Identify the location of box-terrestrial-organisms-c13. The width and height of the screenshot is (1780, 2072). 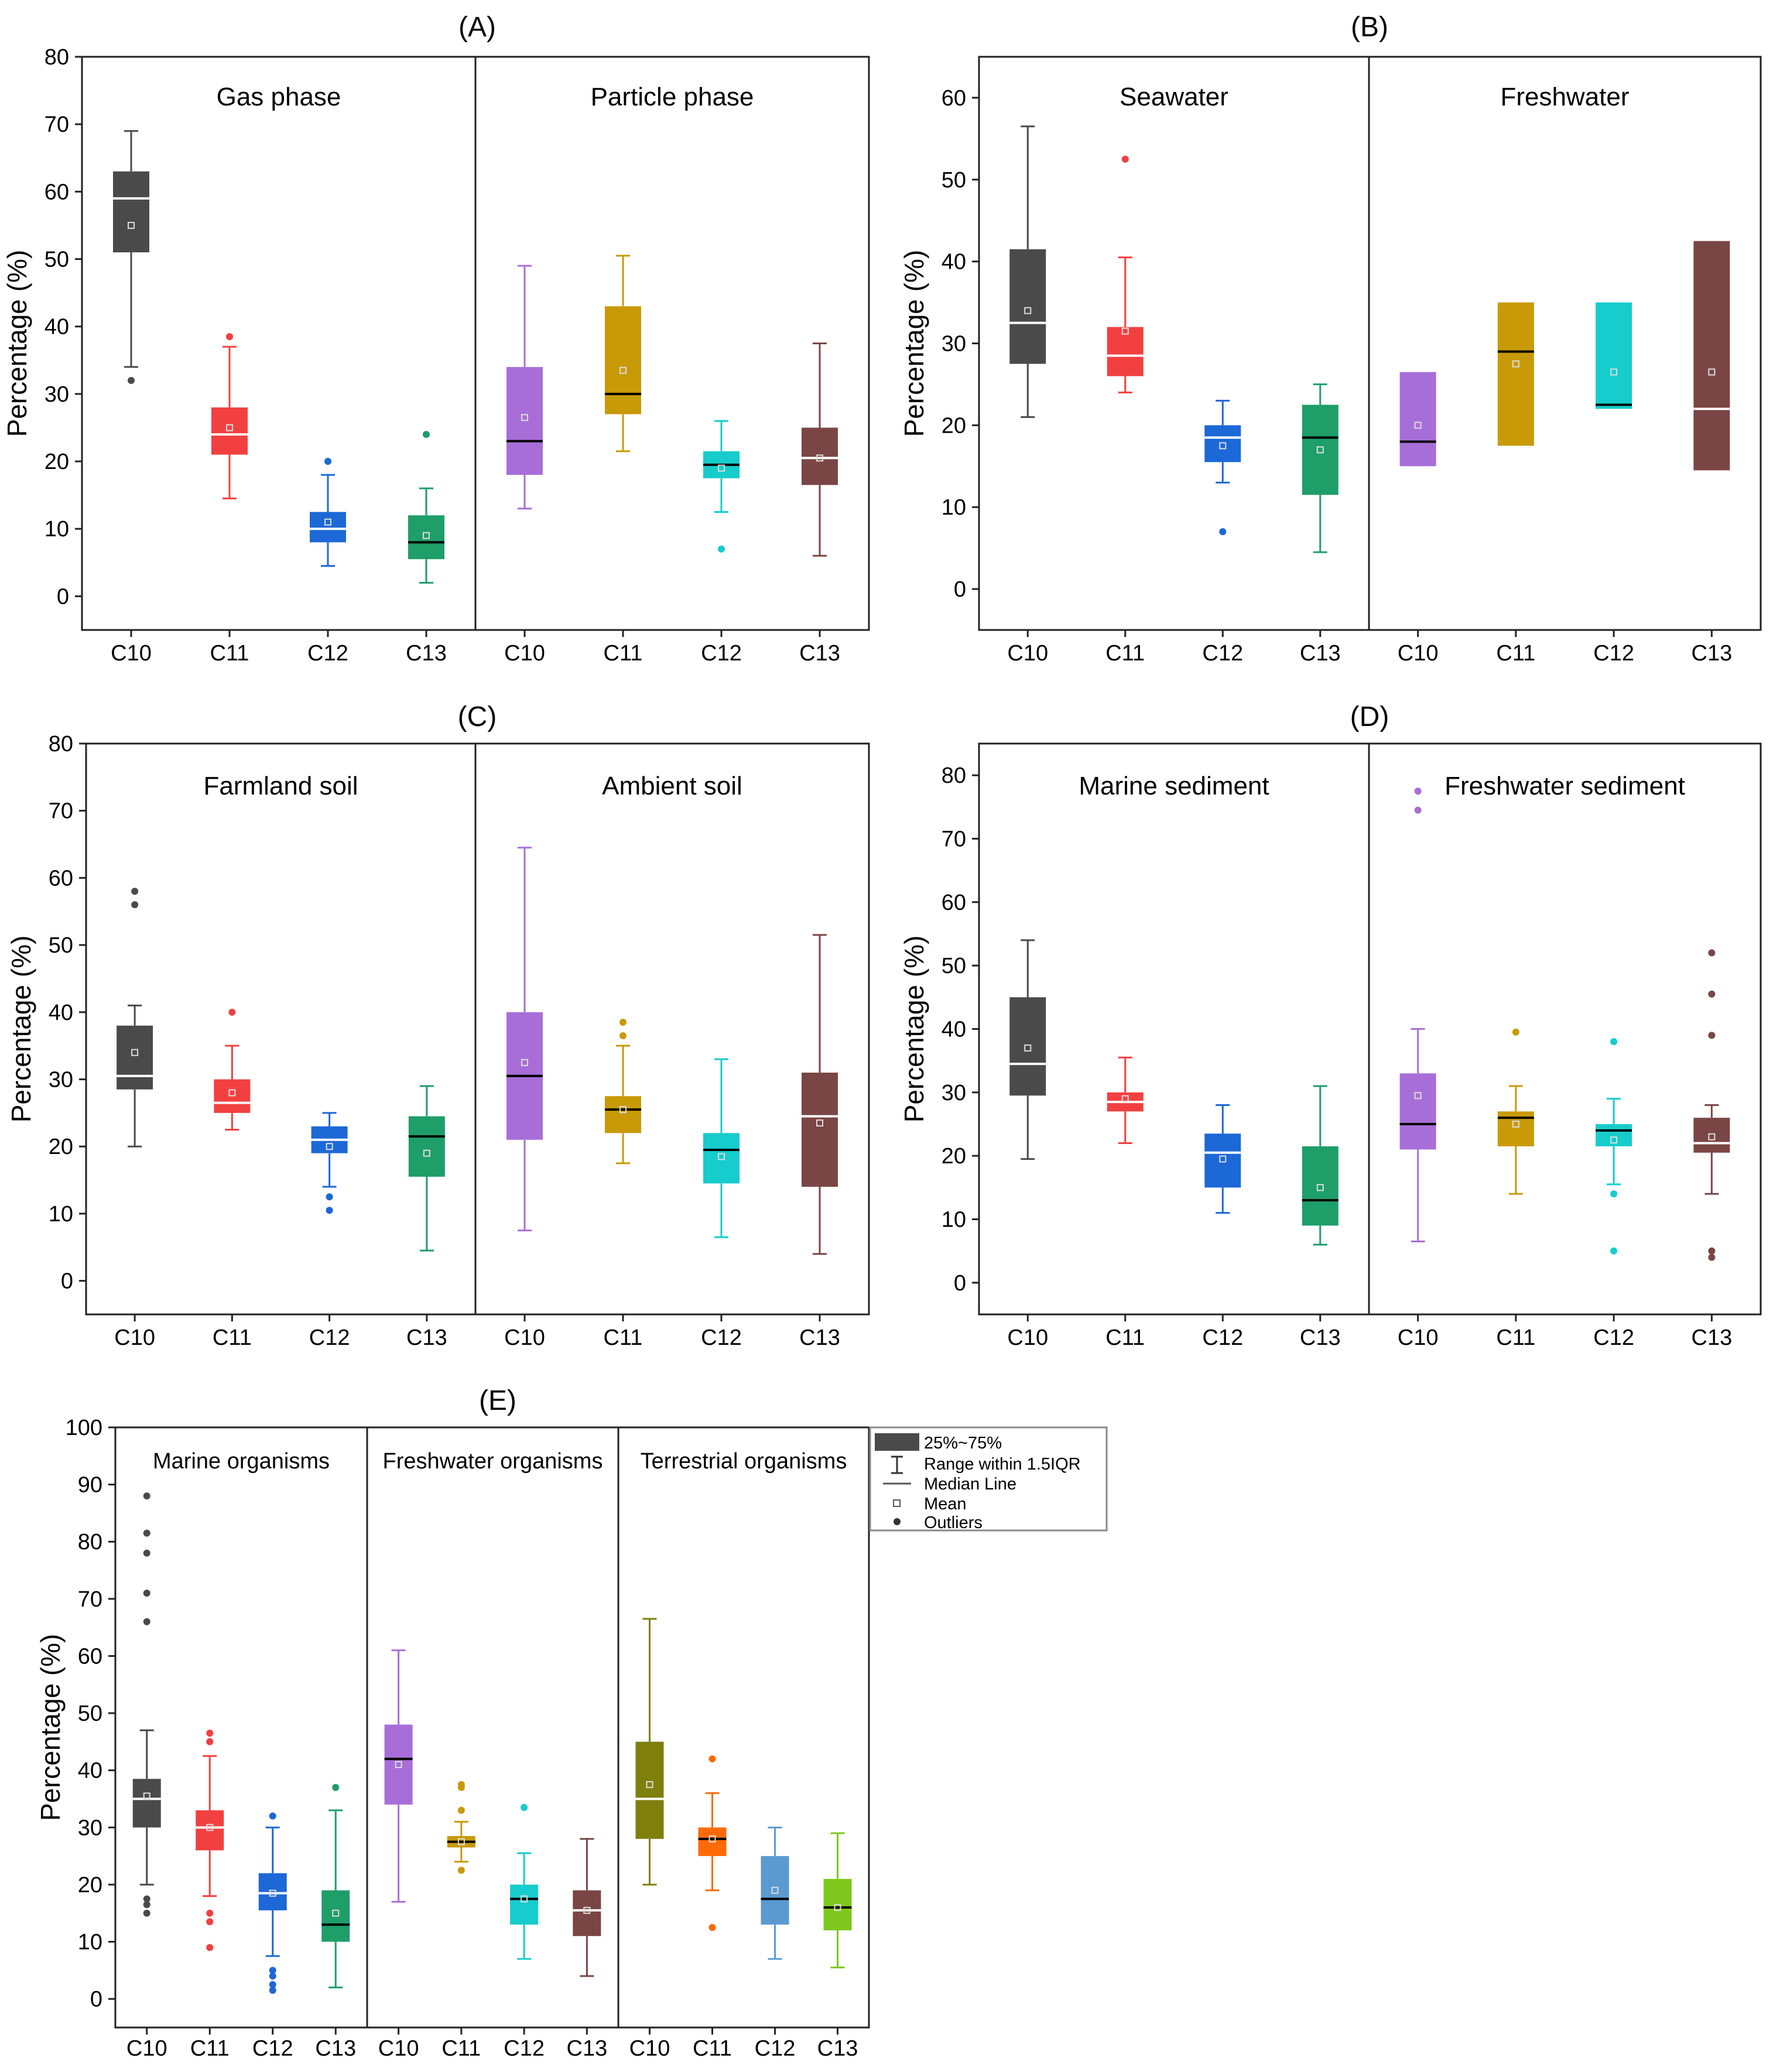
(837, 1900).